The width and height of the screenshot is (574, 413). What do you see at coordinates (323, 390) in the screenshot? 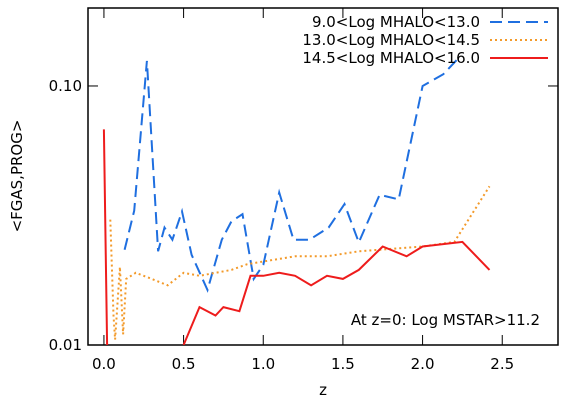
I see `x-axis-label: z` at bounding box center [323, 390].